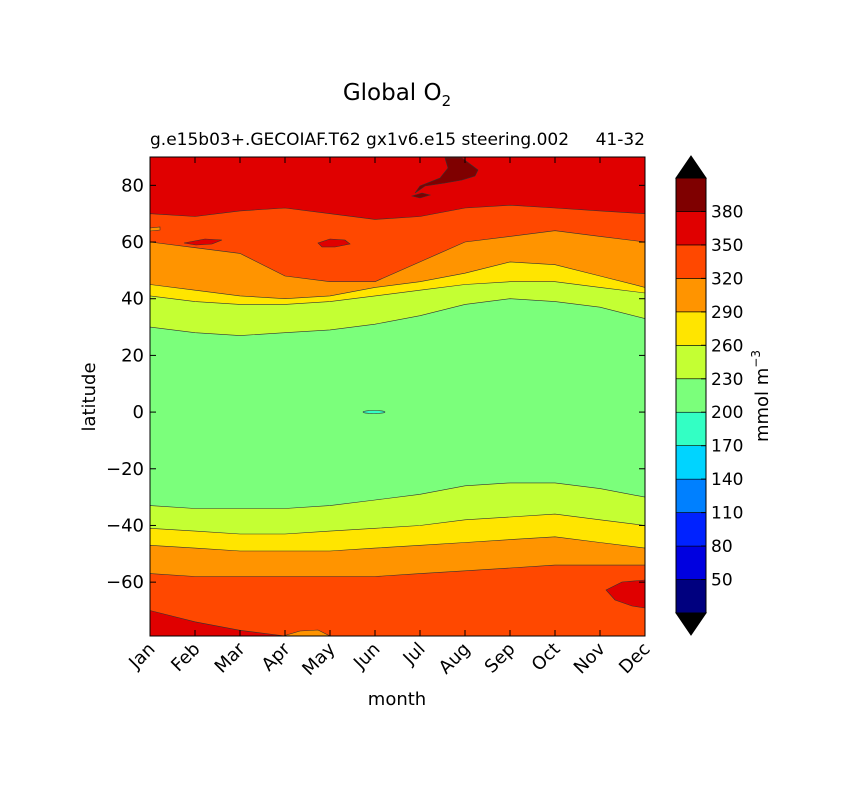 Image resolution: width=854 pixels, height=788 pixels. I want to click on colorbar-tick-label: 320, so click(727, 279).